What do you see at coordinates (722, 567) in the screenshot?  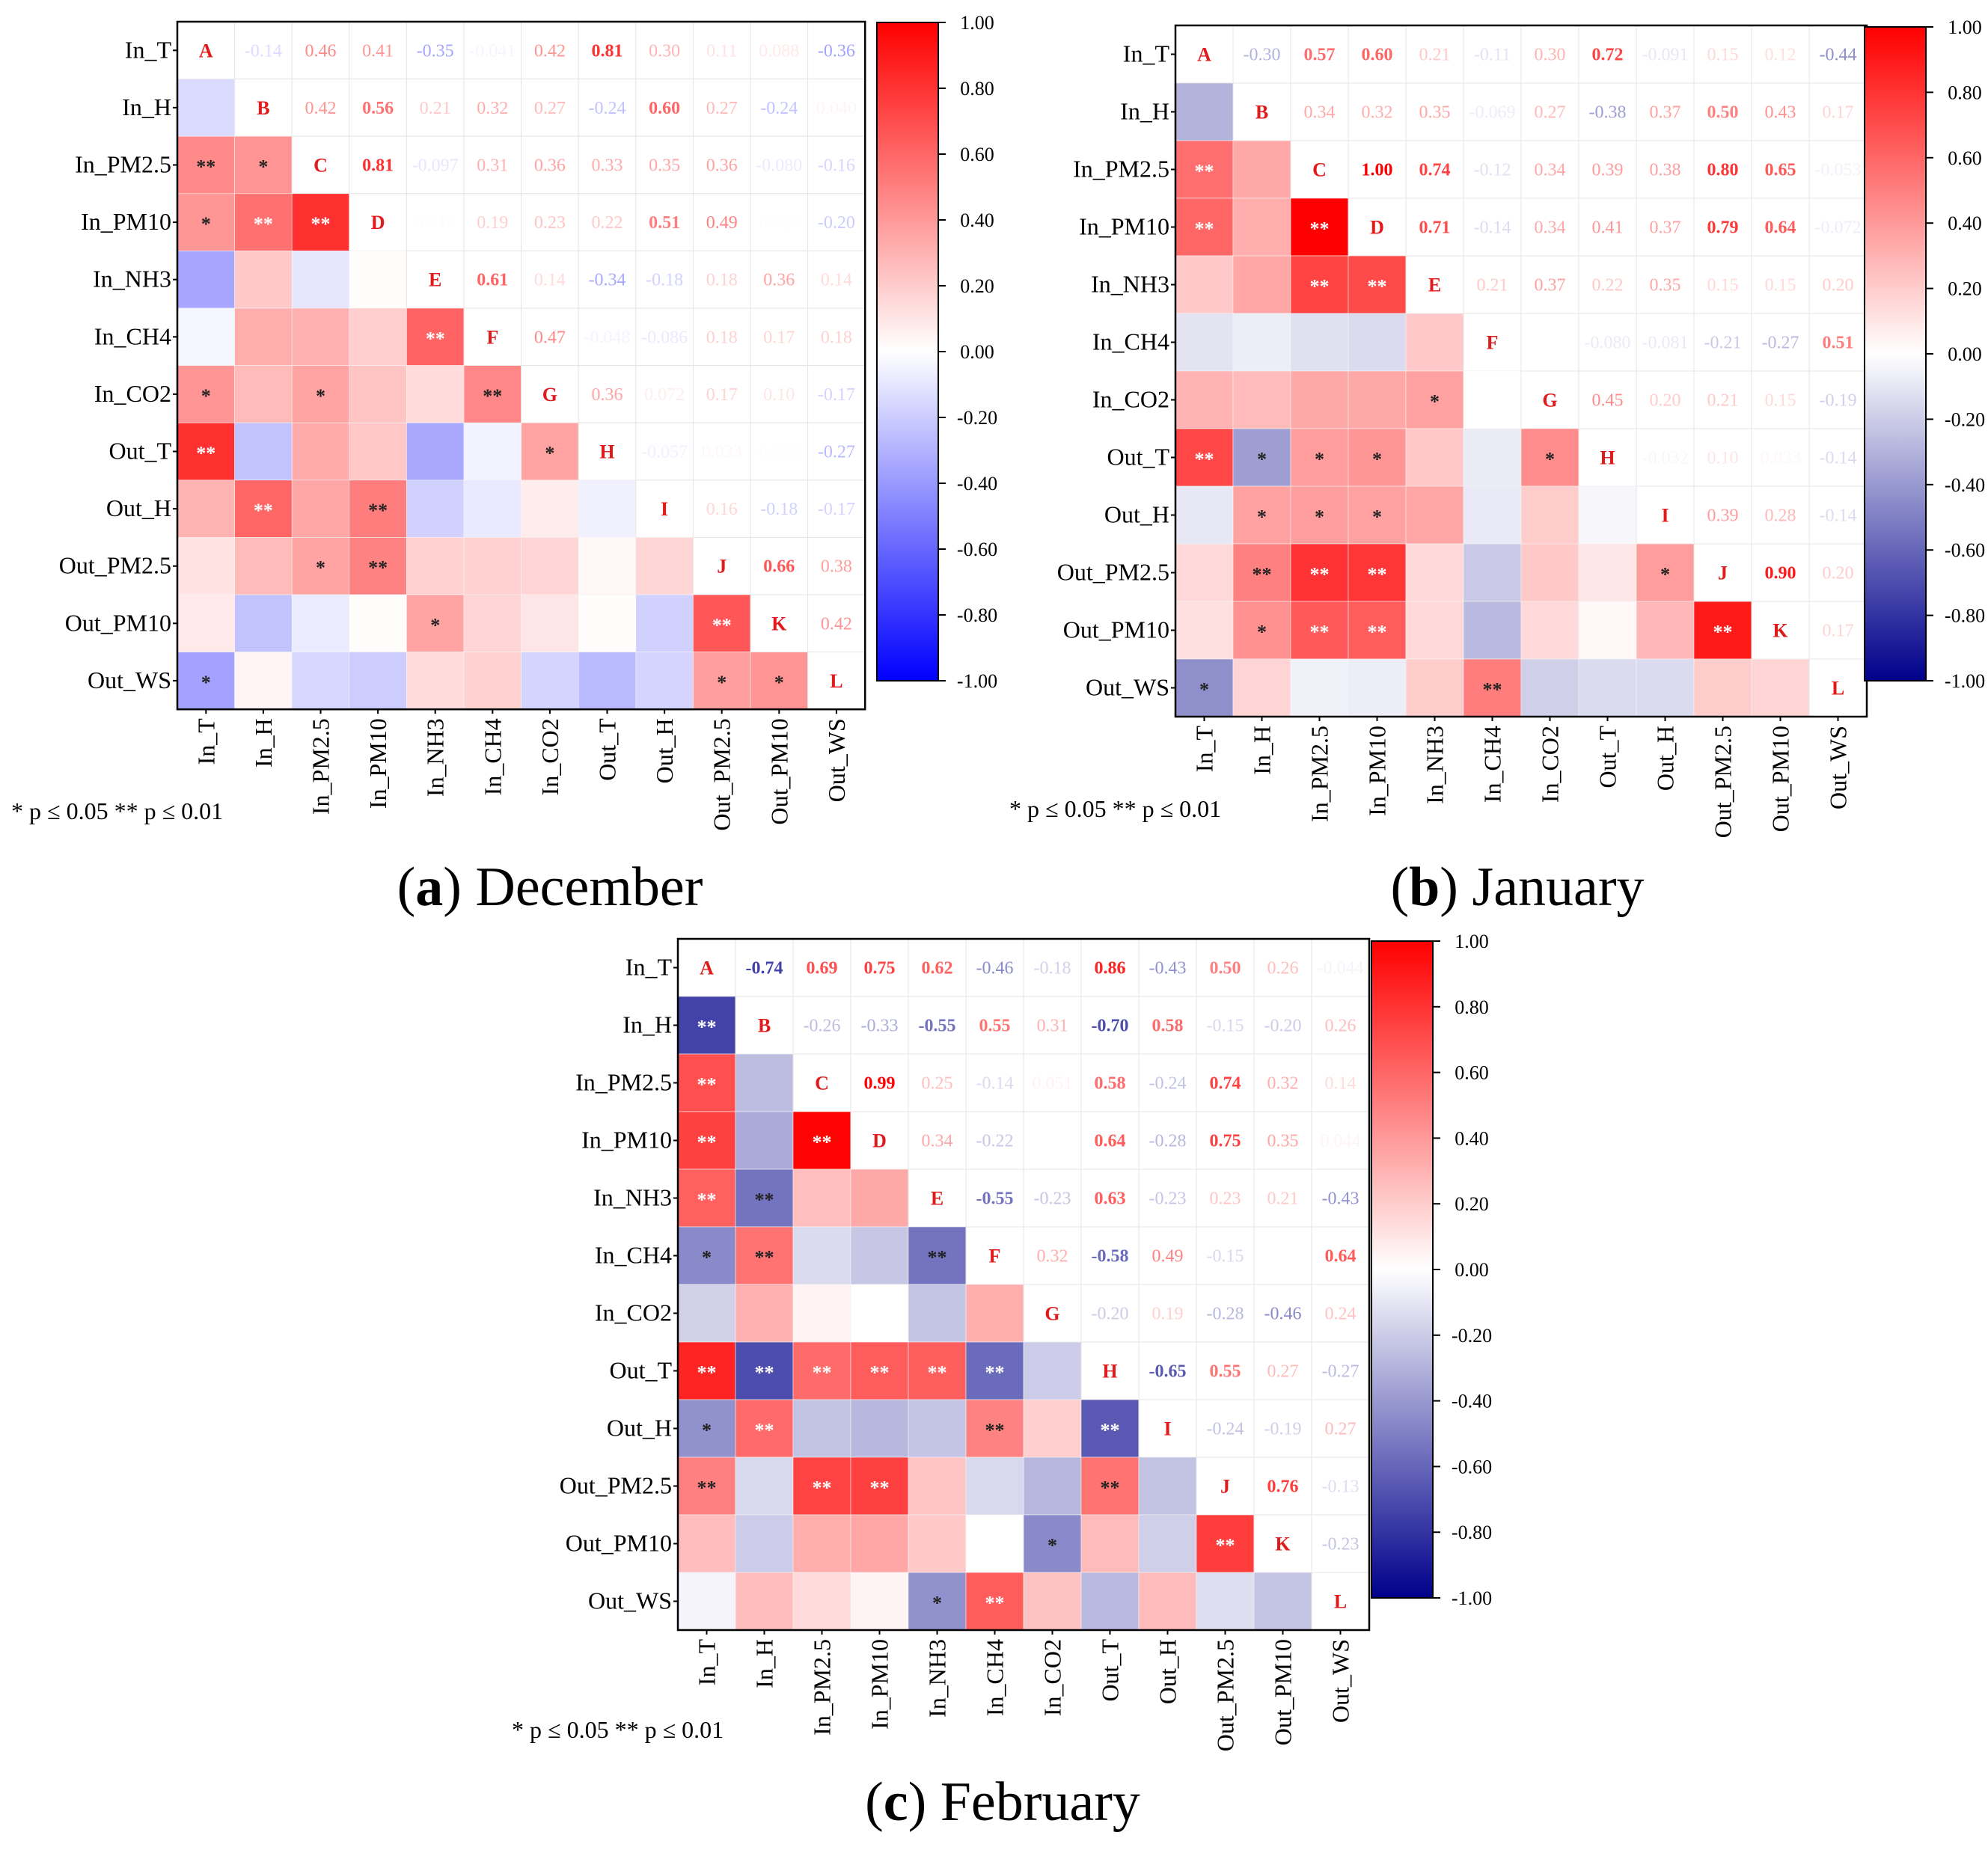 I see `diagonal-label: J` at bounding box center [722, 567].